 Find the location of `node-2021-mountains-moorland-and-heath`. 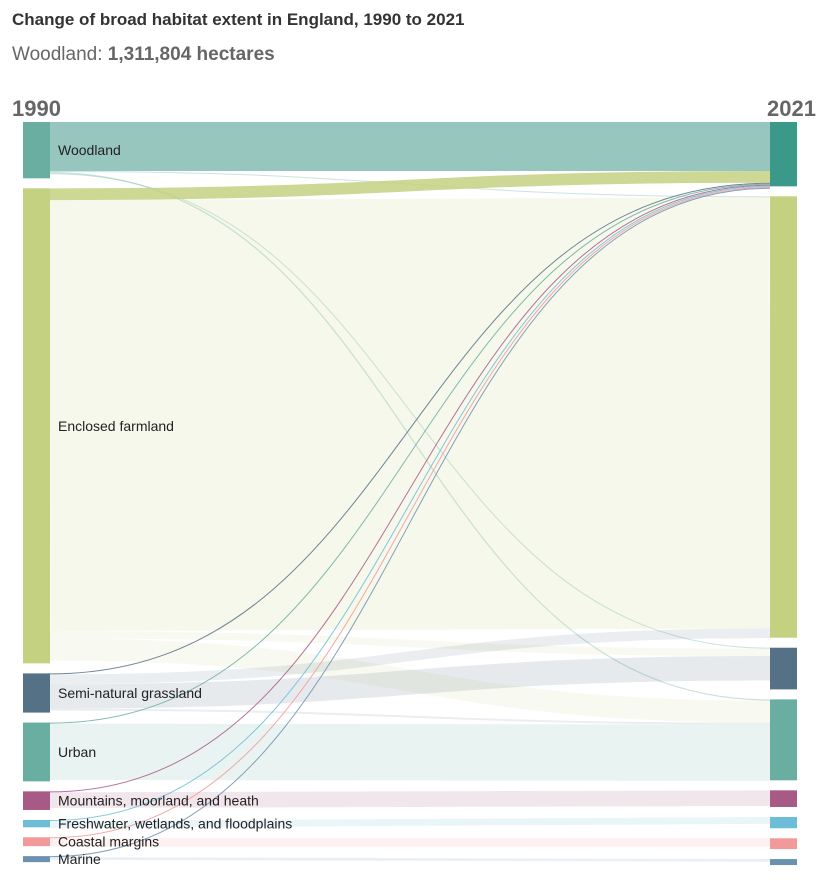

node-2021-mountains-moorland-and-heath is located at coordinates (783, 798).